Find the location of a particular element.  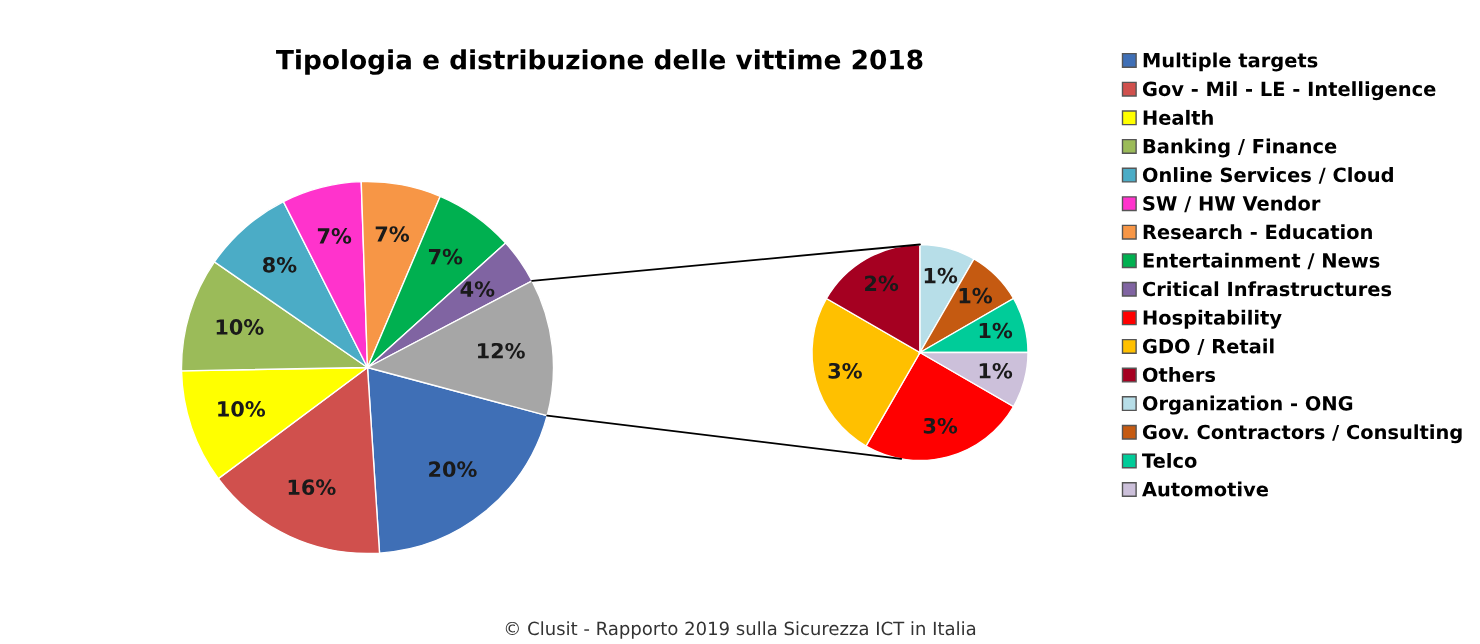

data-label: 20% is located at coordinates (453, 469).